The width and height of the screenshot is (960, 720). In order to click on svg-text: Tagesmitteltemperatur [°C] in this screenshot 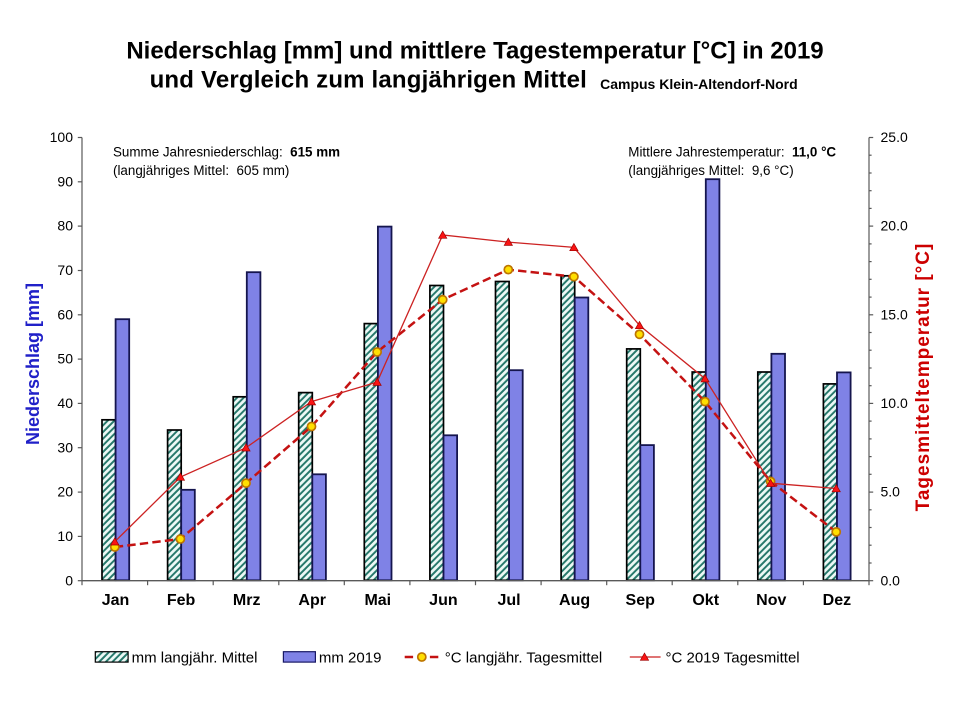, I will do `click(923, 377)`.